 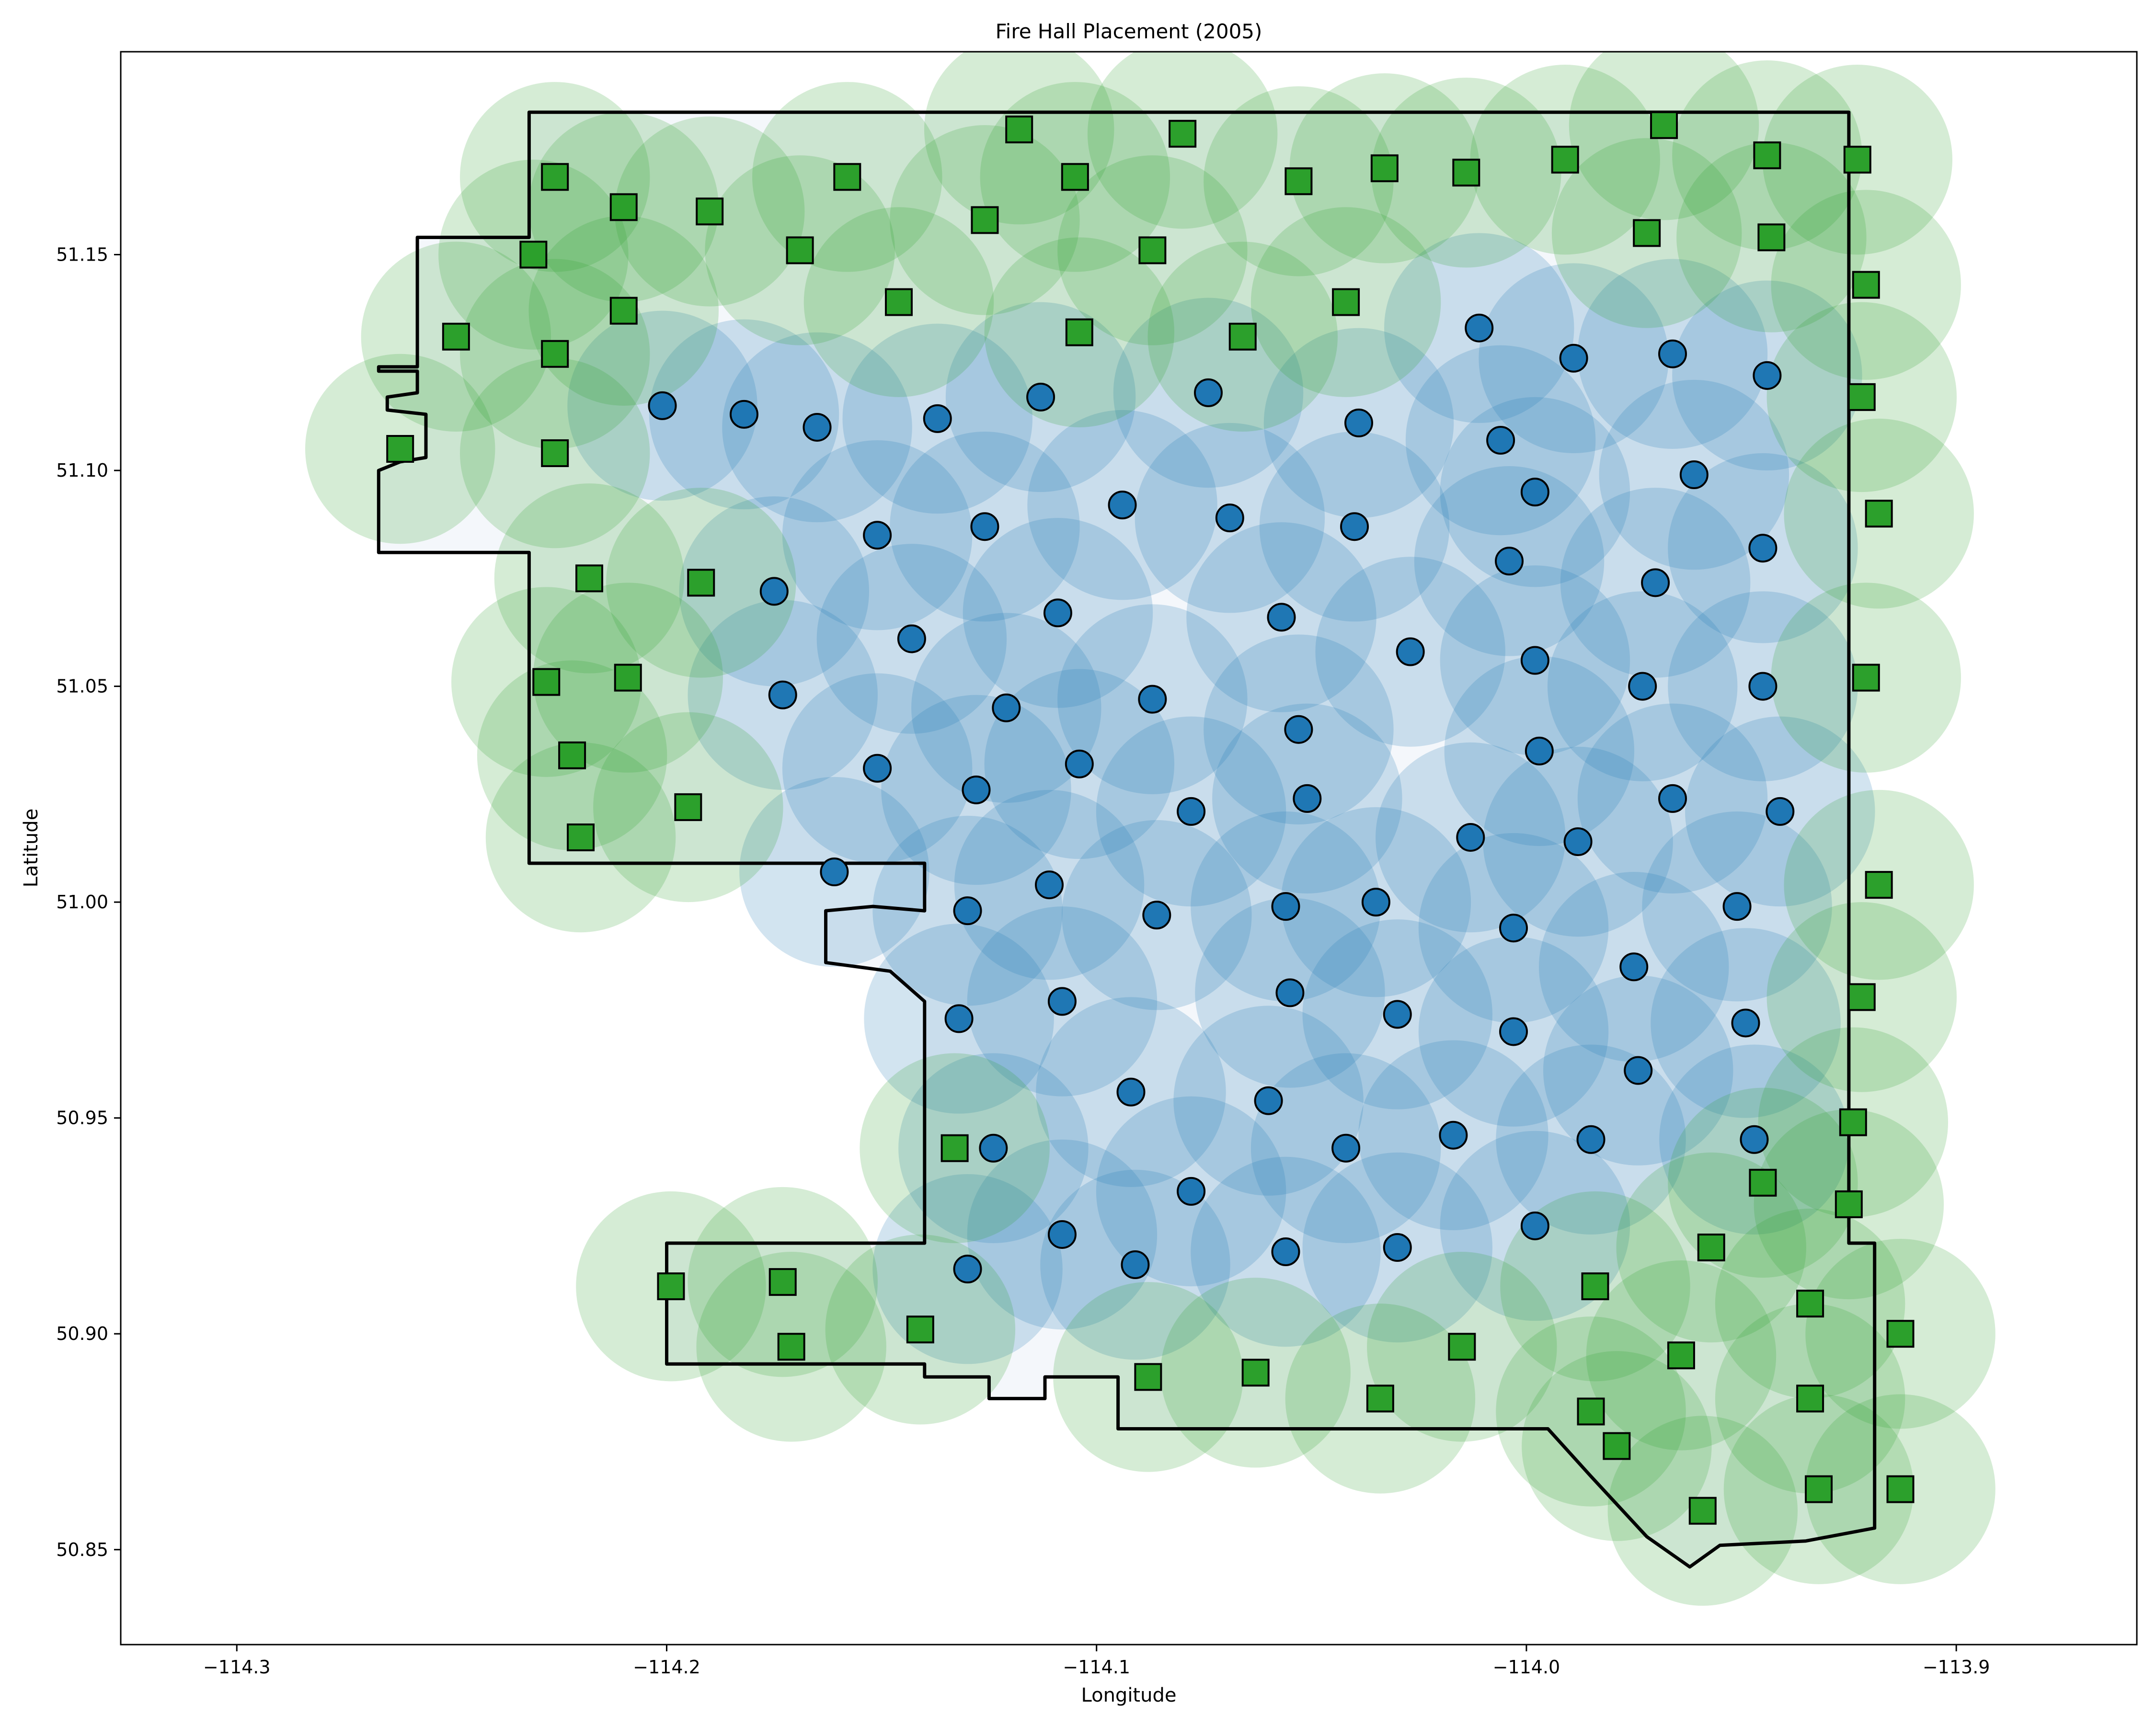 What do you see at coordinates (1129, 31) in the screenshot?
I see `chart-title: Fire Hall Placement (2005)` at bounding box center [1129, 31].